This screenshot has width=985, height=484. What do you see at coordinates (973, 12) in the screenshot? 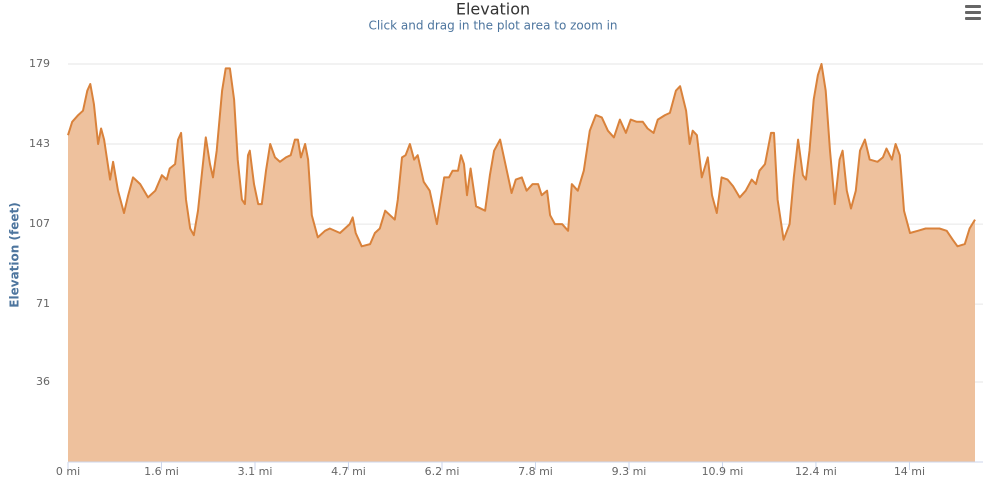
I see `menu-button` at bounding box center [973, 12].